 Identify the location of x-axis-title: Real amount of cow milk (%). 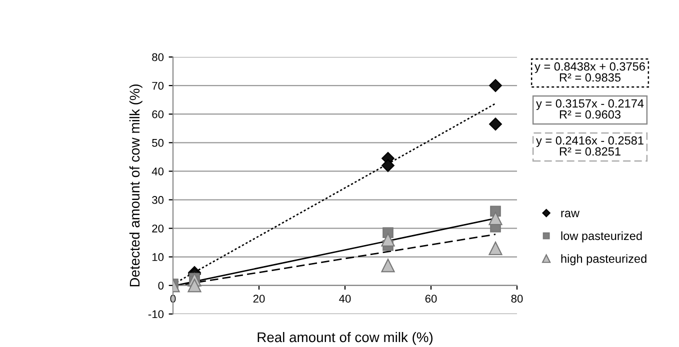
(345, 338).